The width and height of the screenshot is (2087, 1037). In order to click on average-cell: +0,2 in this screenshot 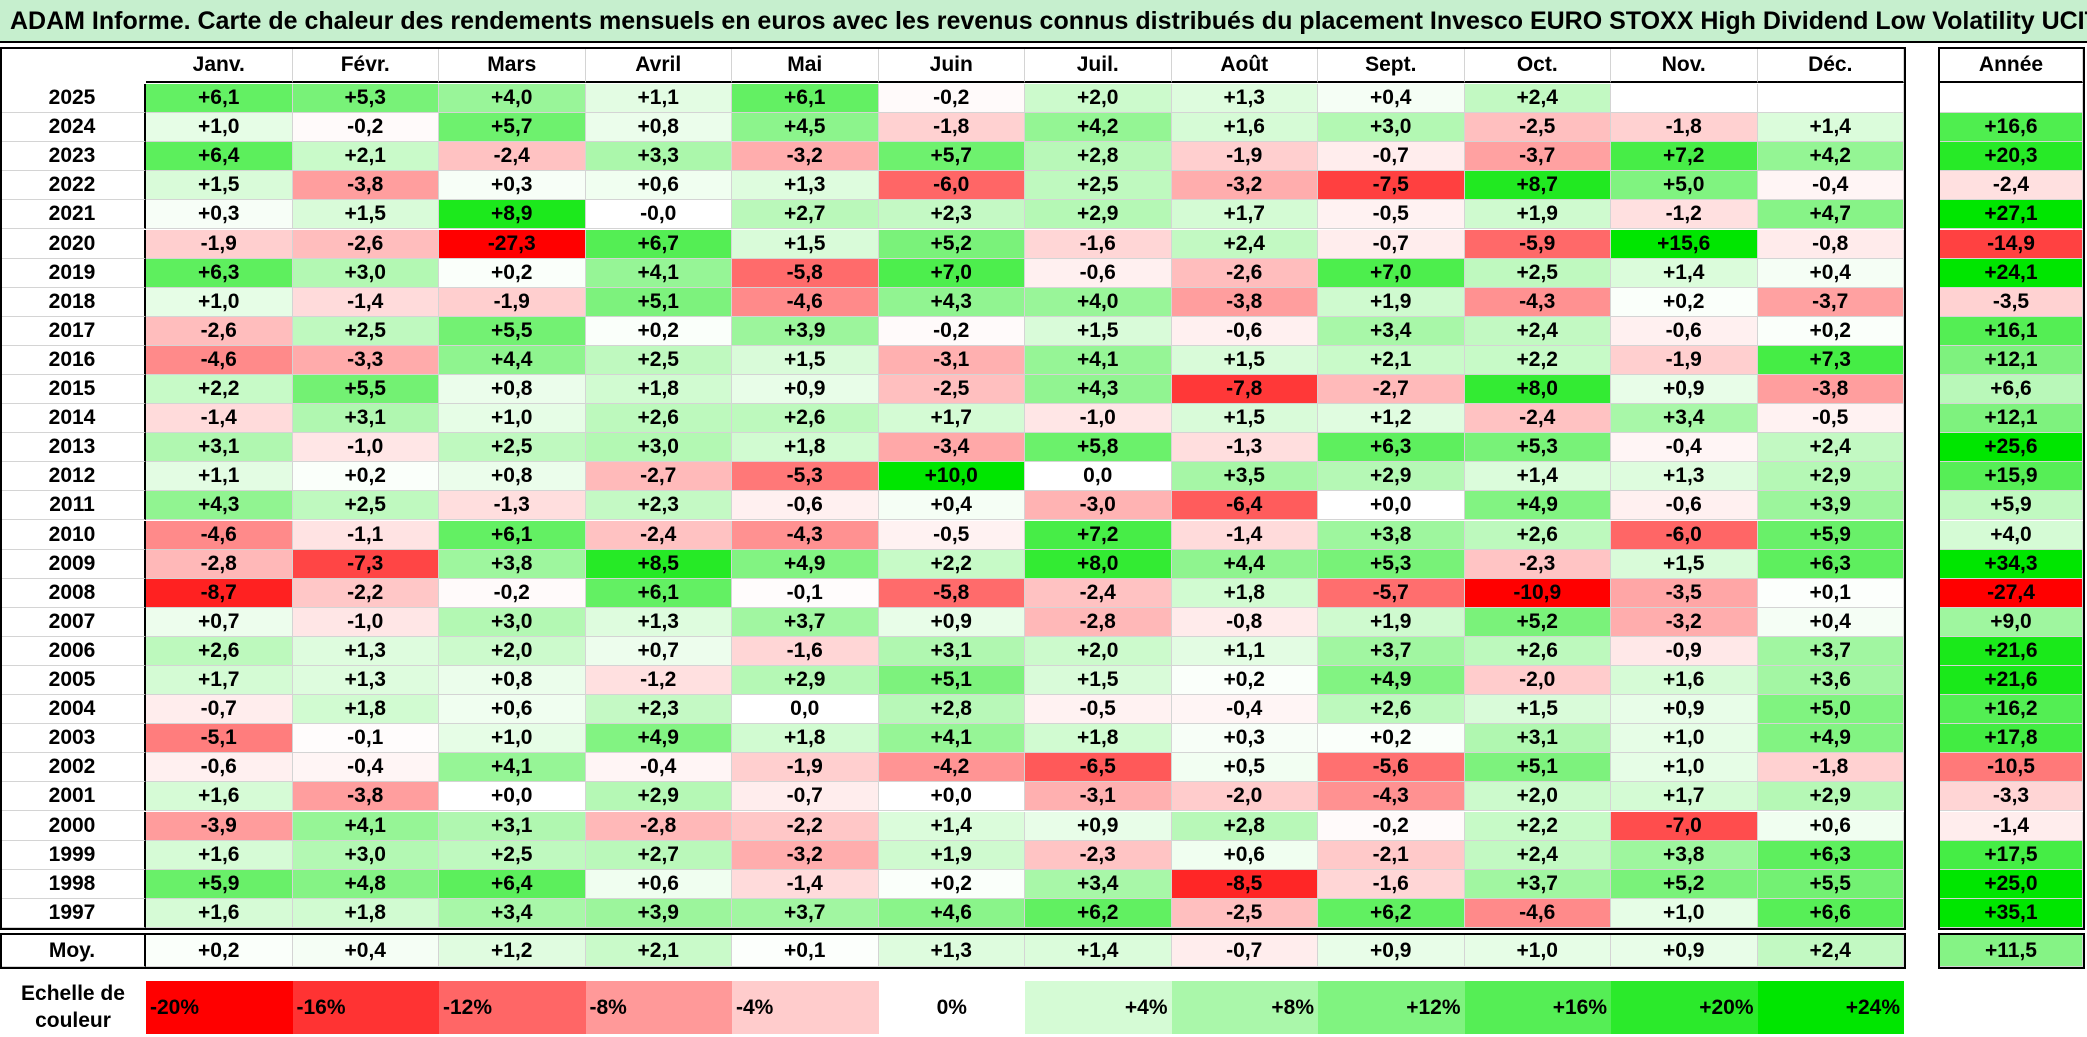, I will do `click(219, 951)`.